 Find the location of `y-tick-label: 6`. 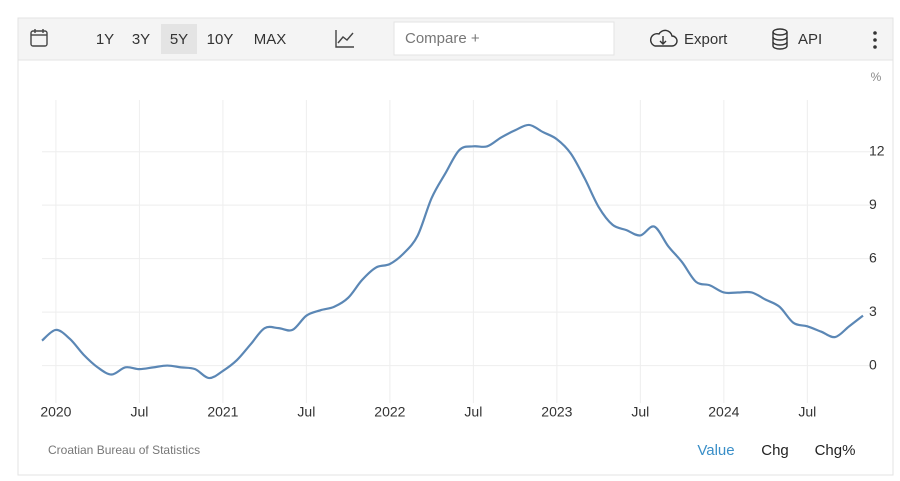

y-tick-label: 6 is located at coordinates (873, 257).